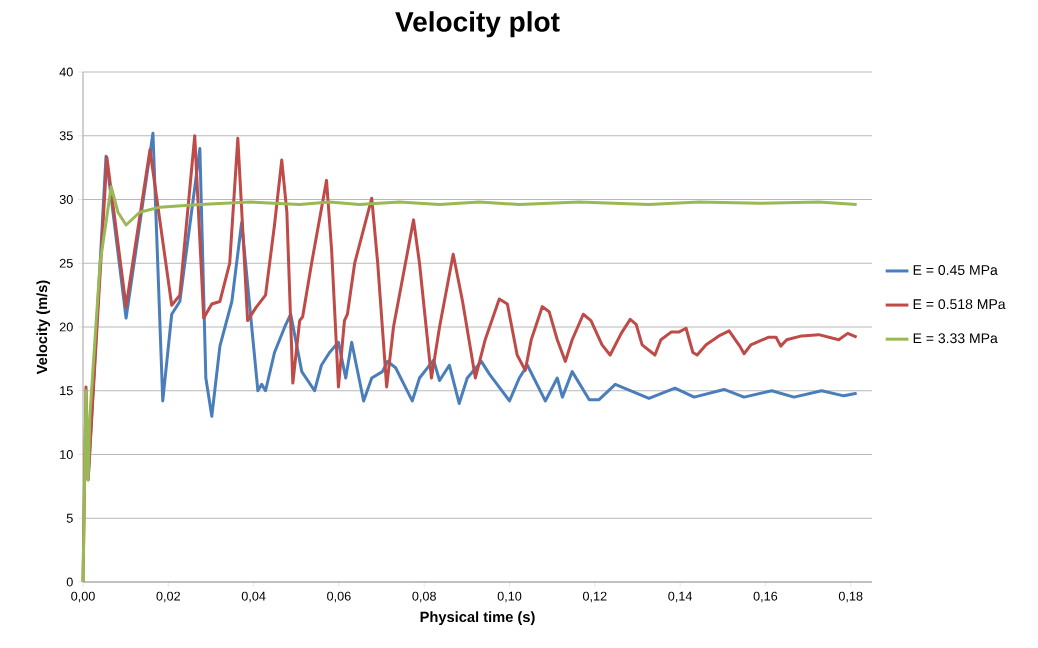  Describe the element at coordinates (253, 597) in the screenshot. I see `x-tick-label: 0,04` at that location.